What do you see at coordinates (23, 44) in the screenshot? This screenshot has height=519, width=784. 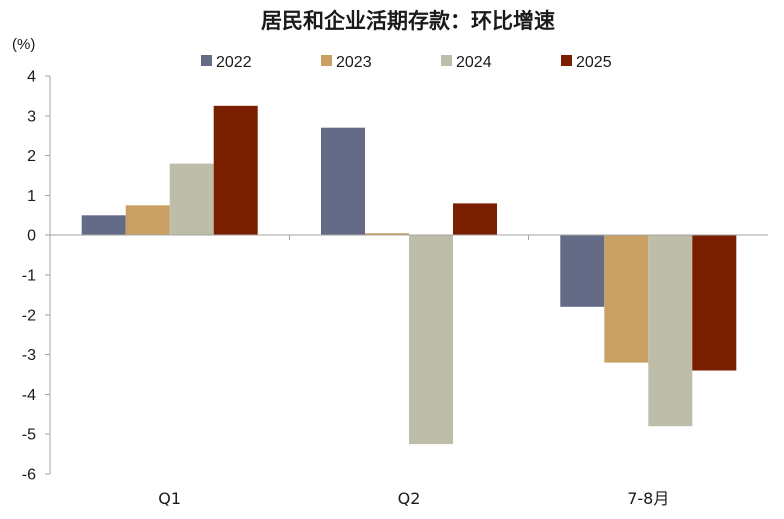 I see `y-axis-label: (%)` at bounding box center [23, 44].